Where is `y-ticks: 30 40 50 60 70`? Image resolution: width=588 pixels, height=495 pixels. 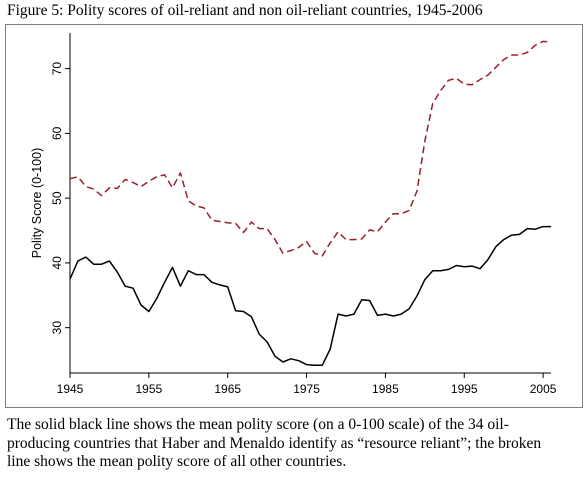 y-ticks: 30 40 50 60 70 is located at coordinates (60, 198).